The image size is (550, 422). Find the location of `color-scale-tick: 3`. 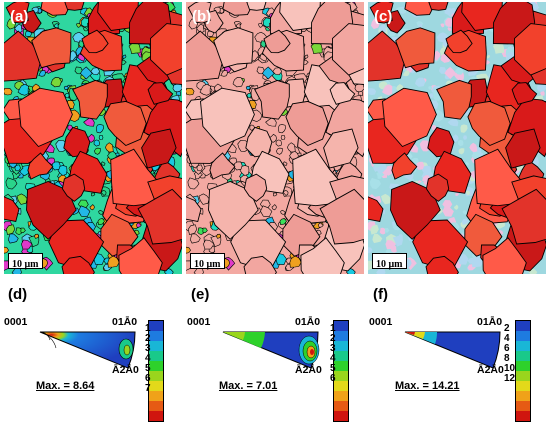

color-scale-tick: 3 is located at coordinates (148, 348).